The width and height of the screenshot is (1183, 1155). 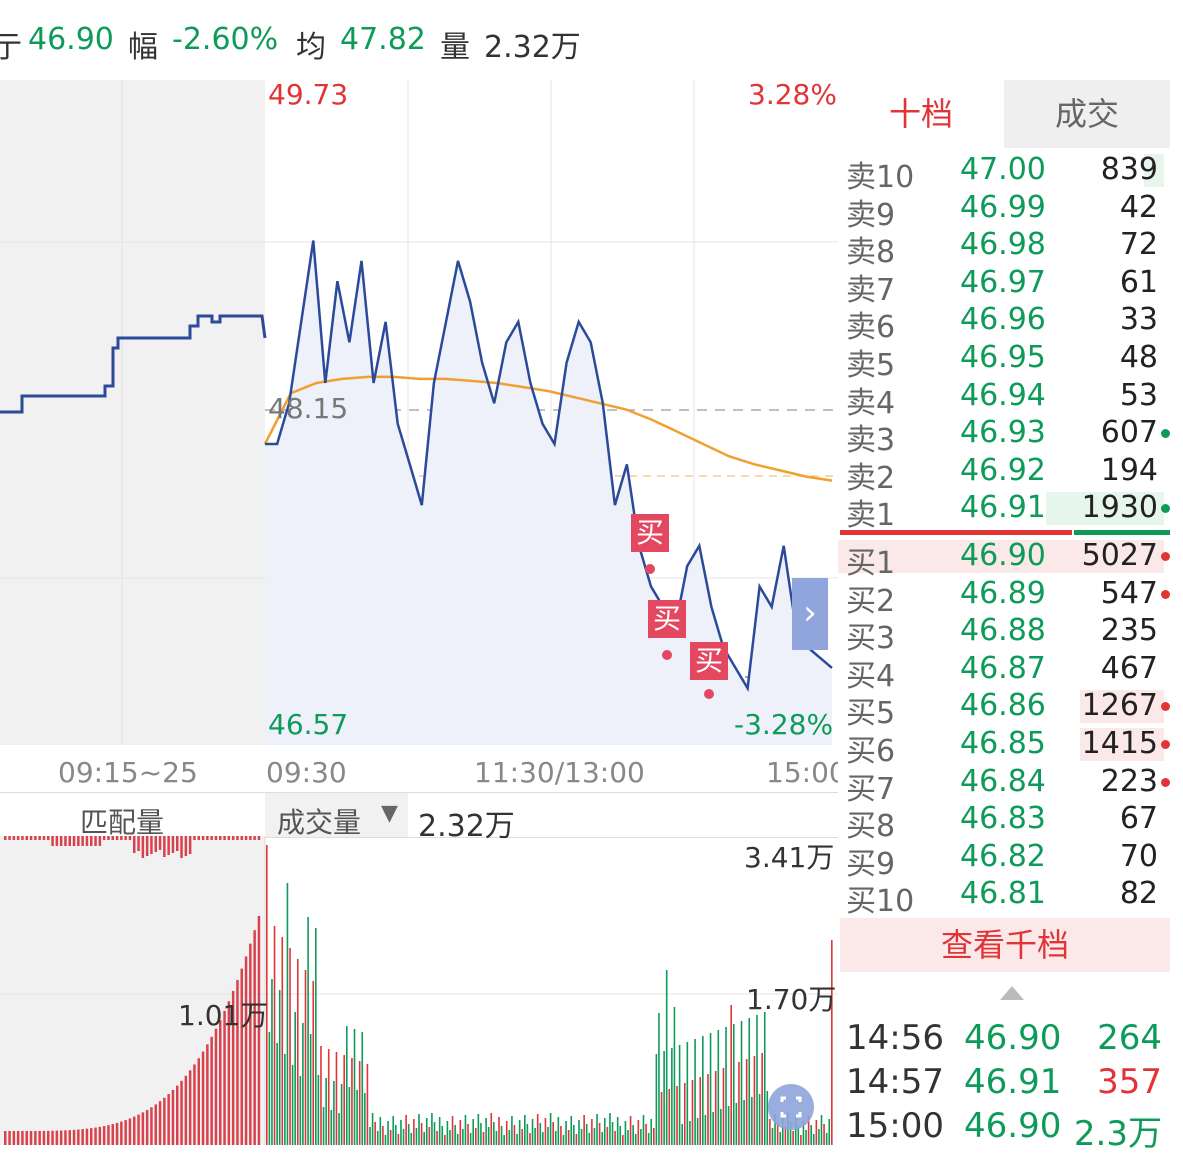 I want to click on time-midday: 11:30/13:00, so click(x=559, y=772).